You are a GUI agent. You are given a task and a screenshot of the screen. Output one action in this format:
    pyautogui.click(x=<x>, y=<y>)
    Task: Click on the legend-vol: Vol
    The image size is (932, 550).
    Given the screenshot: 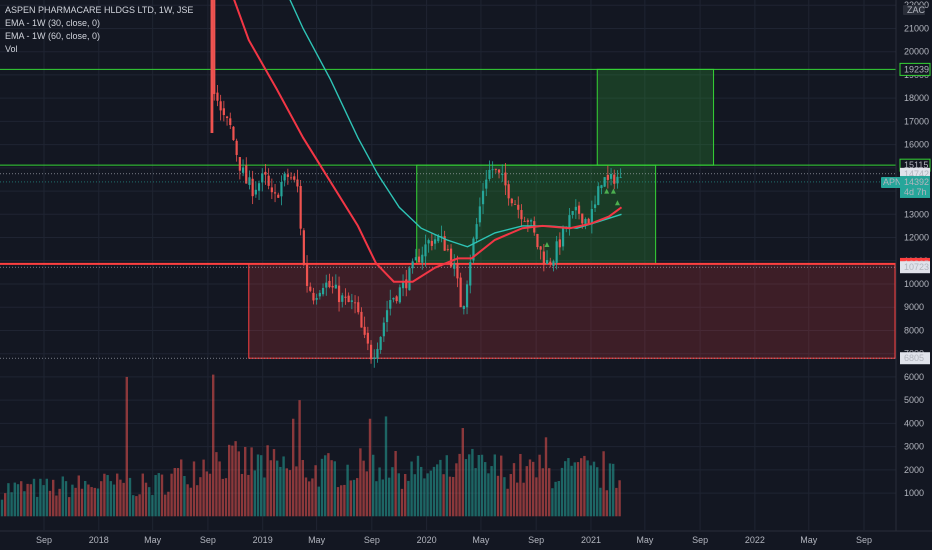 What is the action you would take?
    pyautogui.click(x=11, y=49)
    